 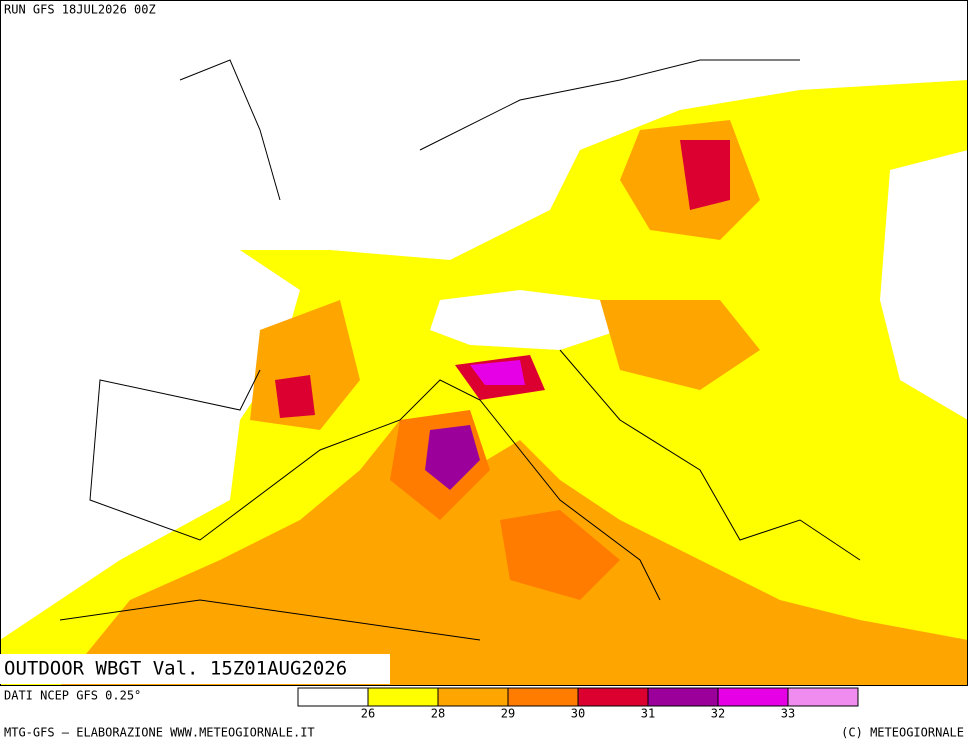 I want to click on legend-tick-label: 33, so click(x=788, y=714).